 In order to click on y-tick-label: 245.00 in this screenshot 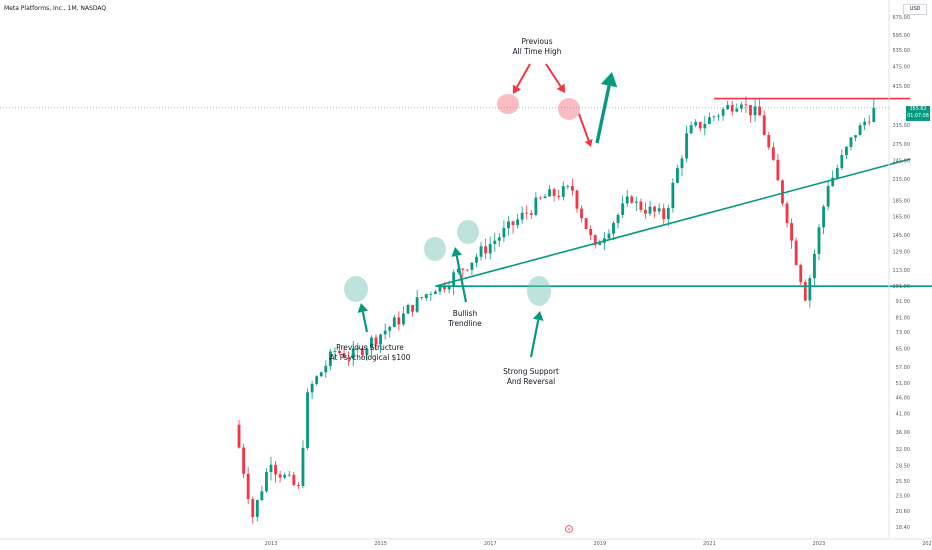, I will do `click(902, 162)`.